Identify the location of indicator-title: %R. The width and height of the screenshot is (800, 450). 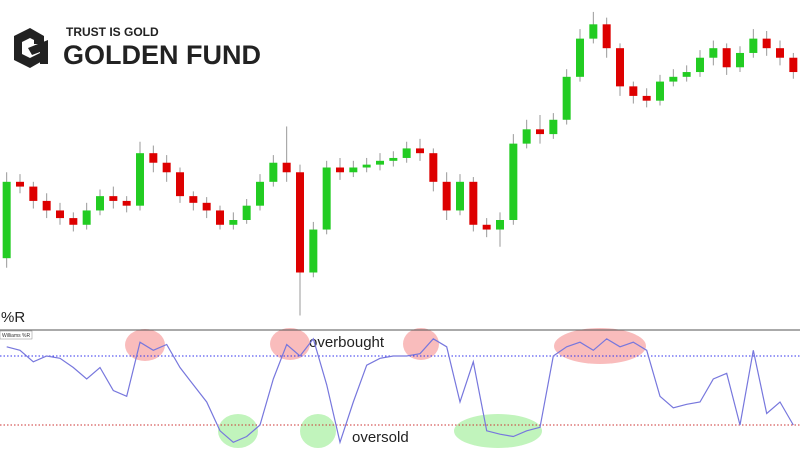
(13, 317).